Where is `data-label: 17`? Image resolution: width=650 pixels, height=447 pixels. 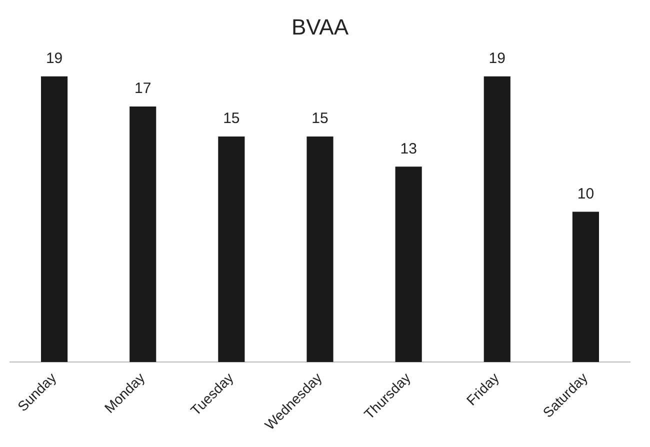 data-label: 17 is located at coordinates (143, 89).